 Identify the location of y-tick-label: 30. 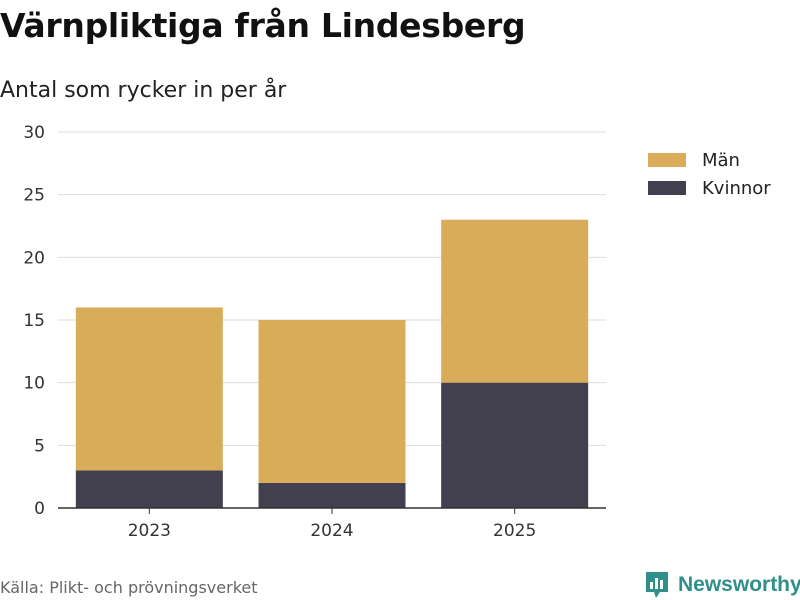
(34, 133).